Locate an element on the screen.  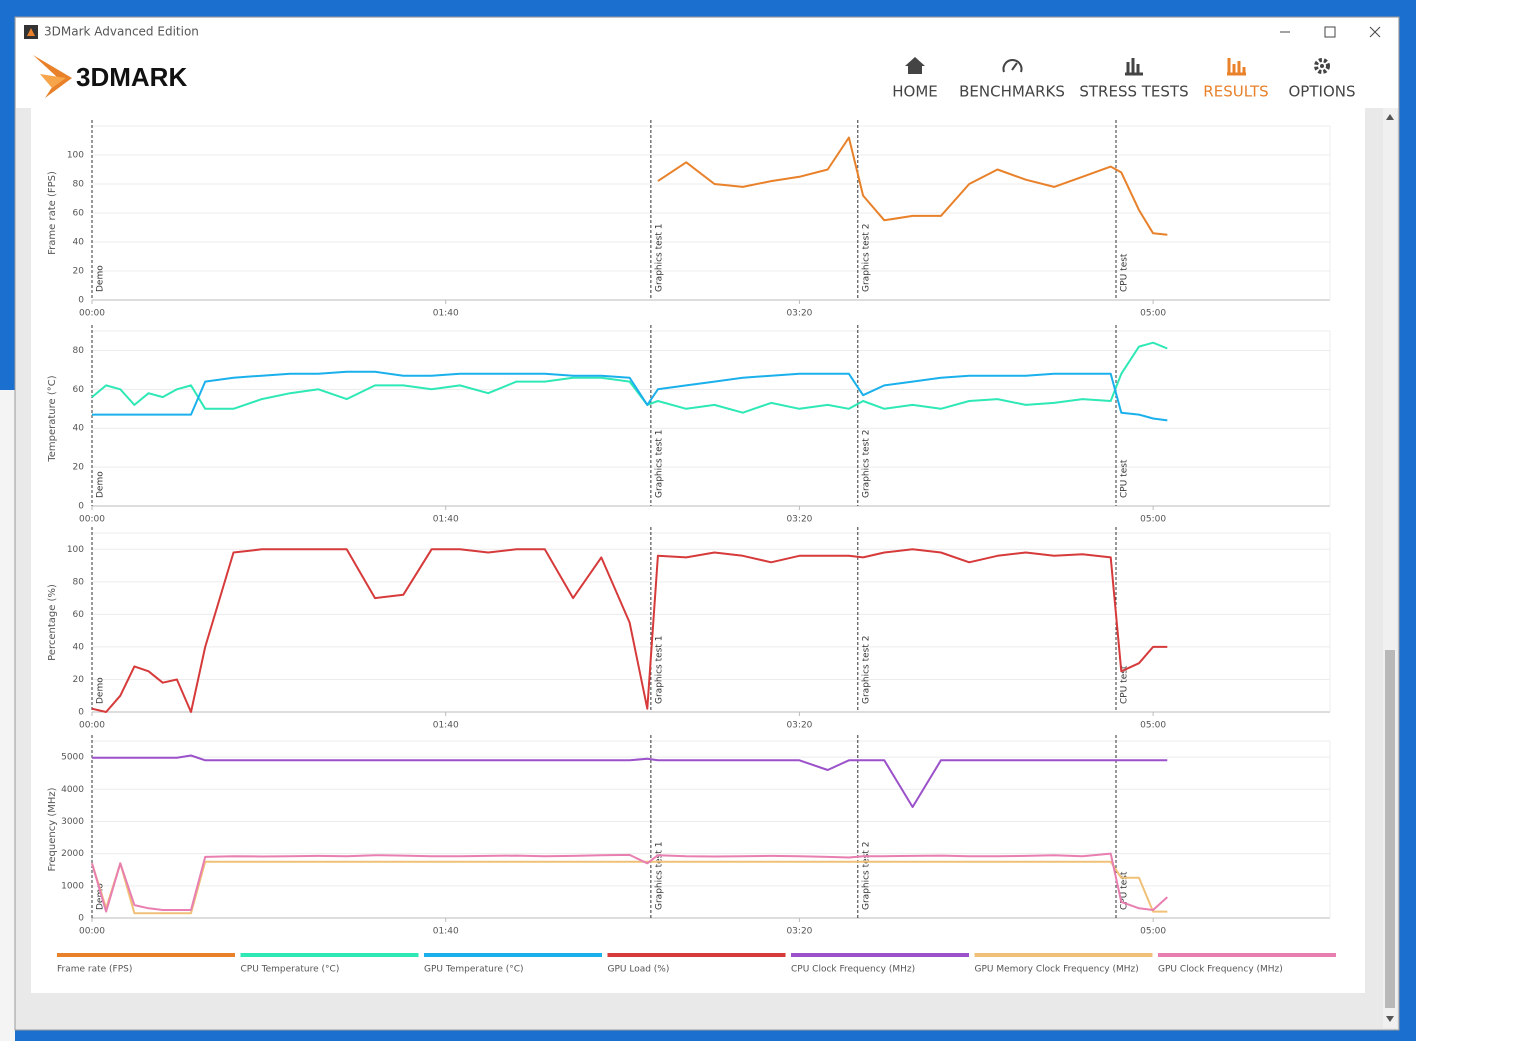
y-tick-label: 3000 is located at coordinates (72, 822).